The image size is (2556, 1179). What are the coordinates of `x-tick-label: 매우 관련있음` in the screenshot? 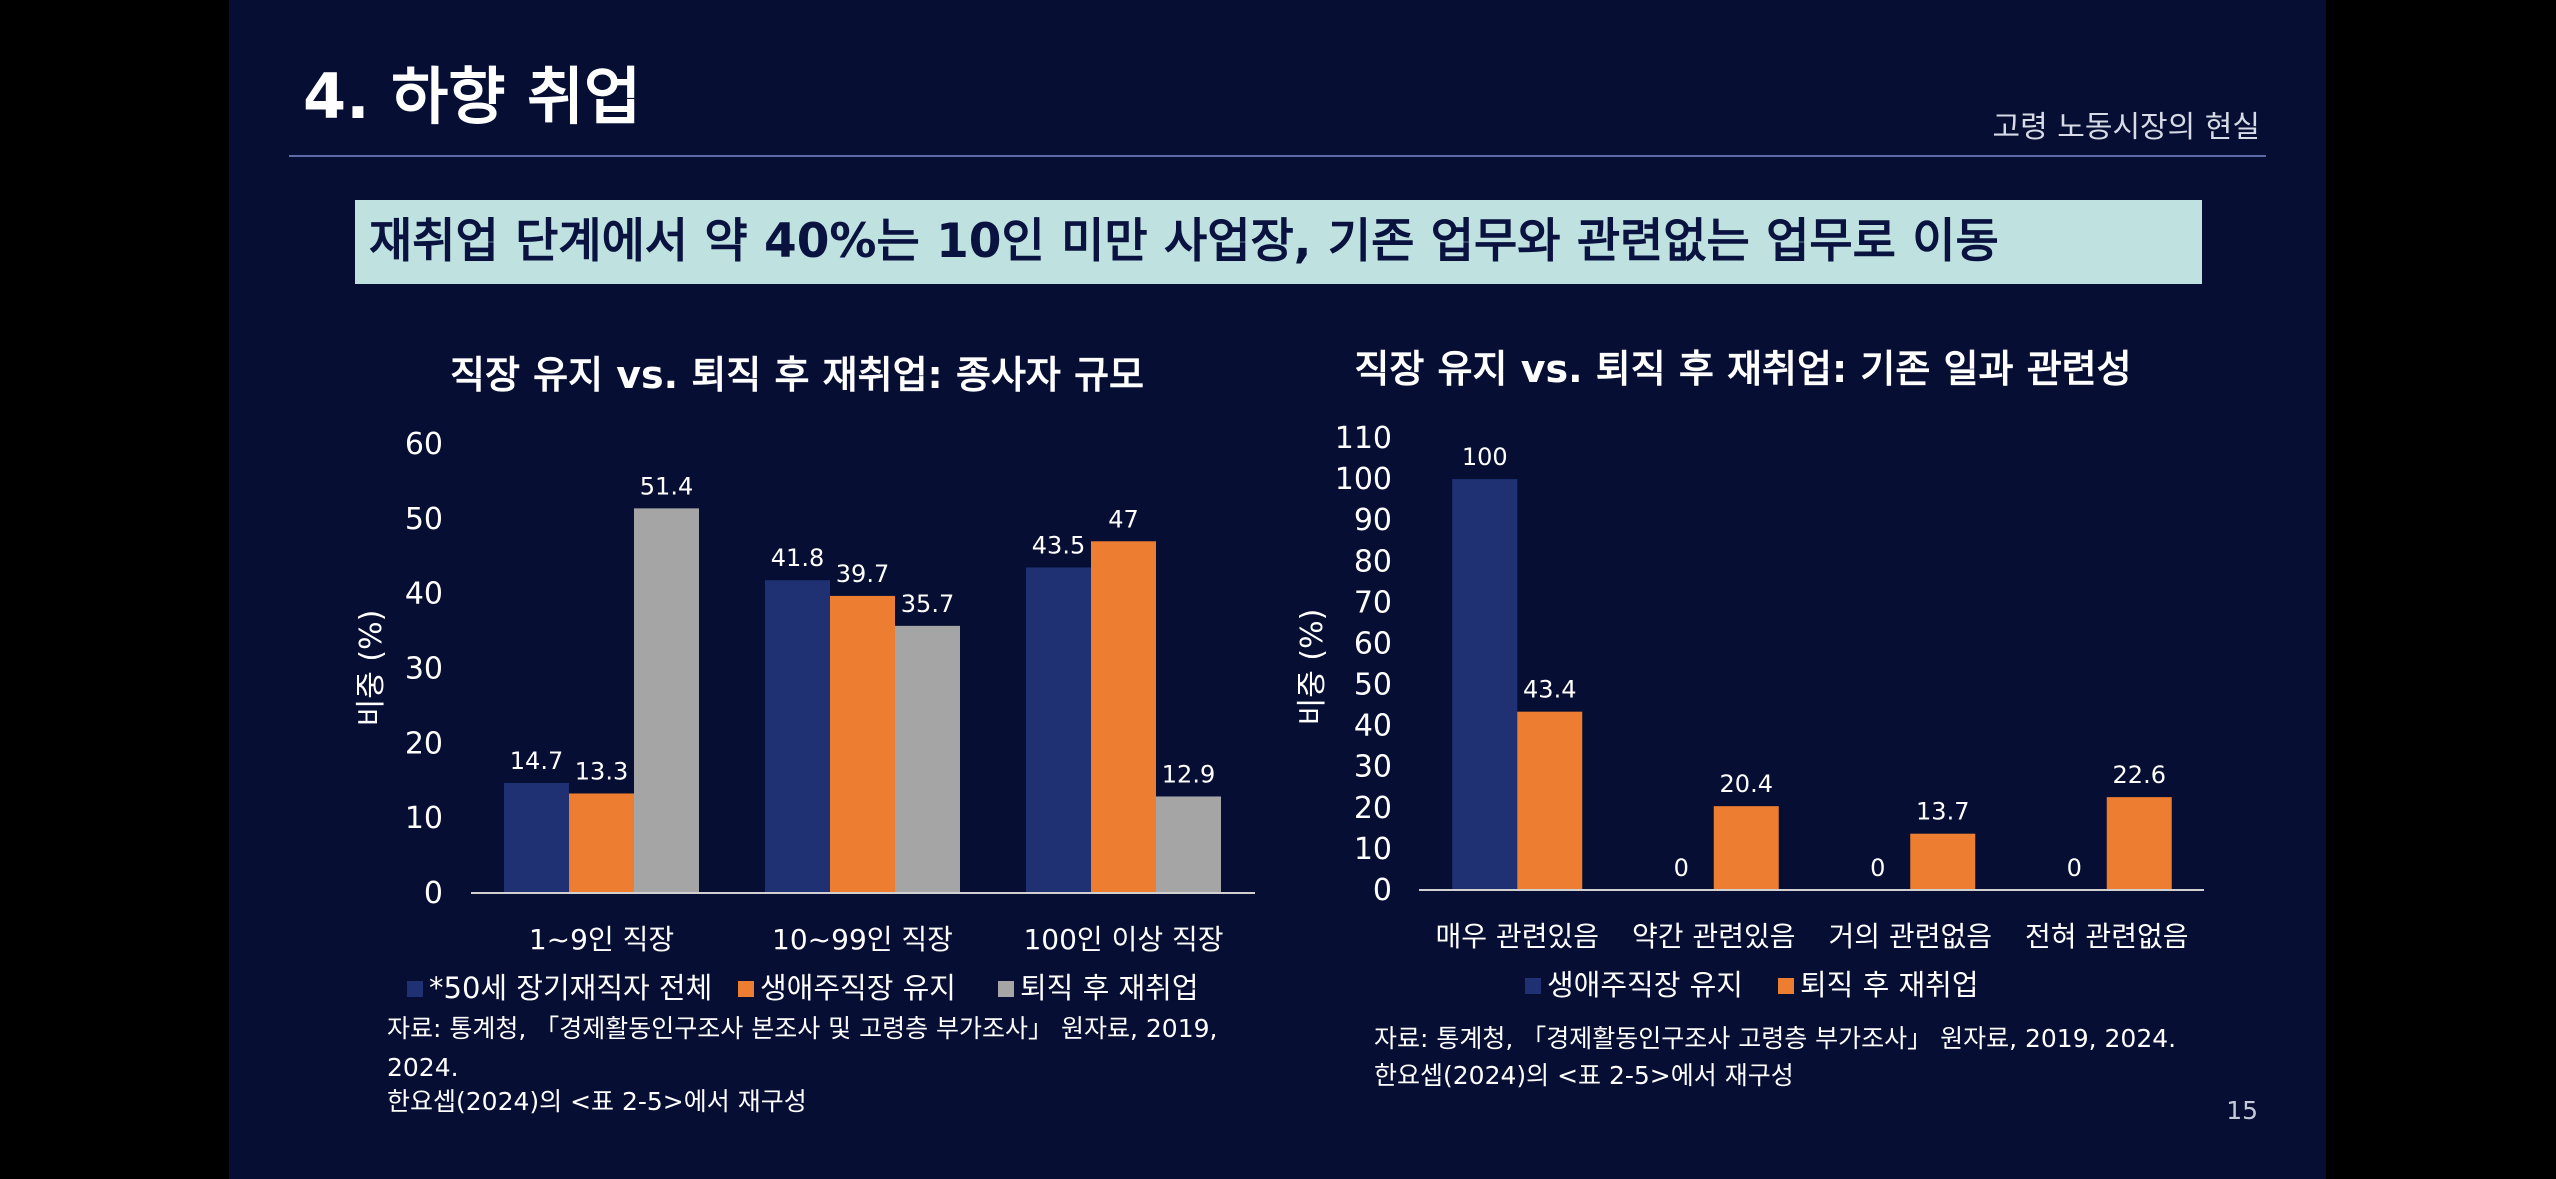 It's located at (1517, 936).